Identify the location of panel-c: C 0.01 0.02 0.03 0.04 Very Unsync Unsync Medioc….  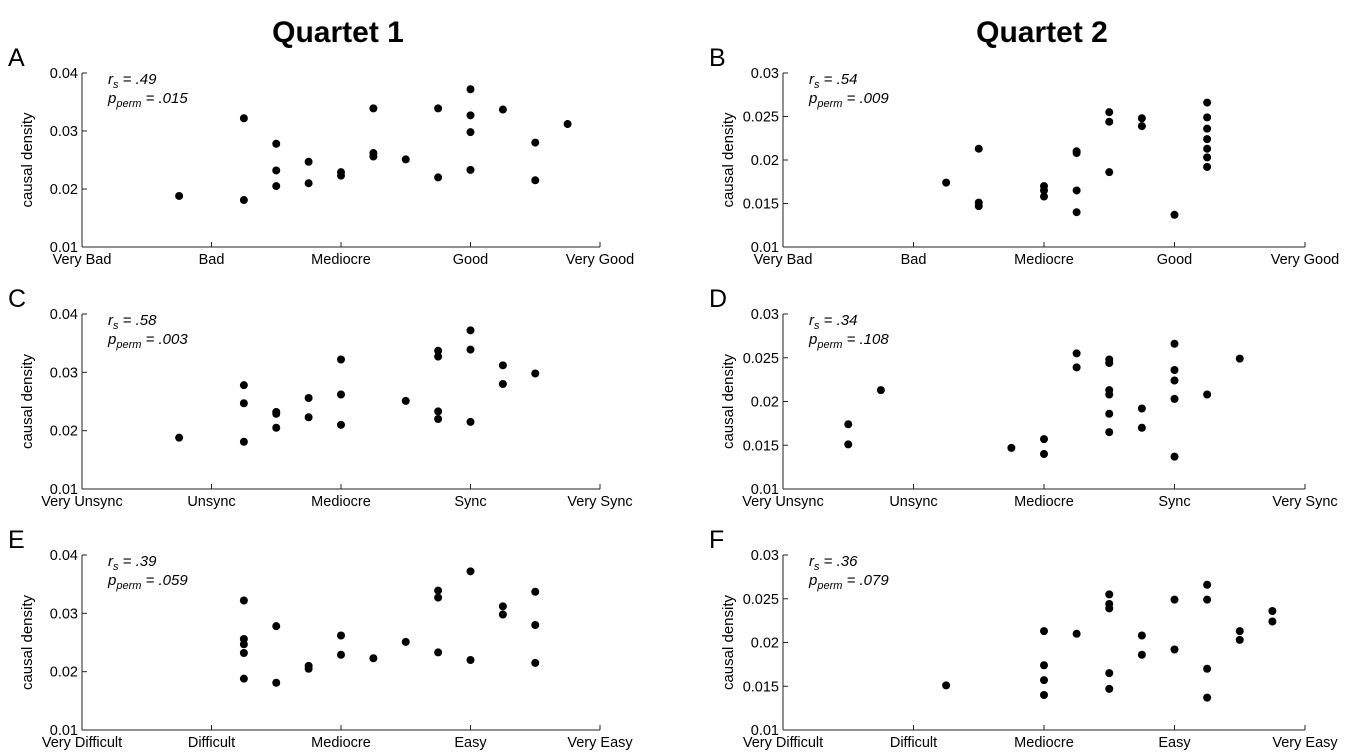
(320, 397).